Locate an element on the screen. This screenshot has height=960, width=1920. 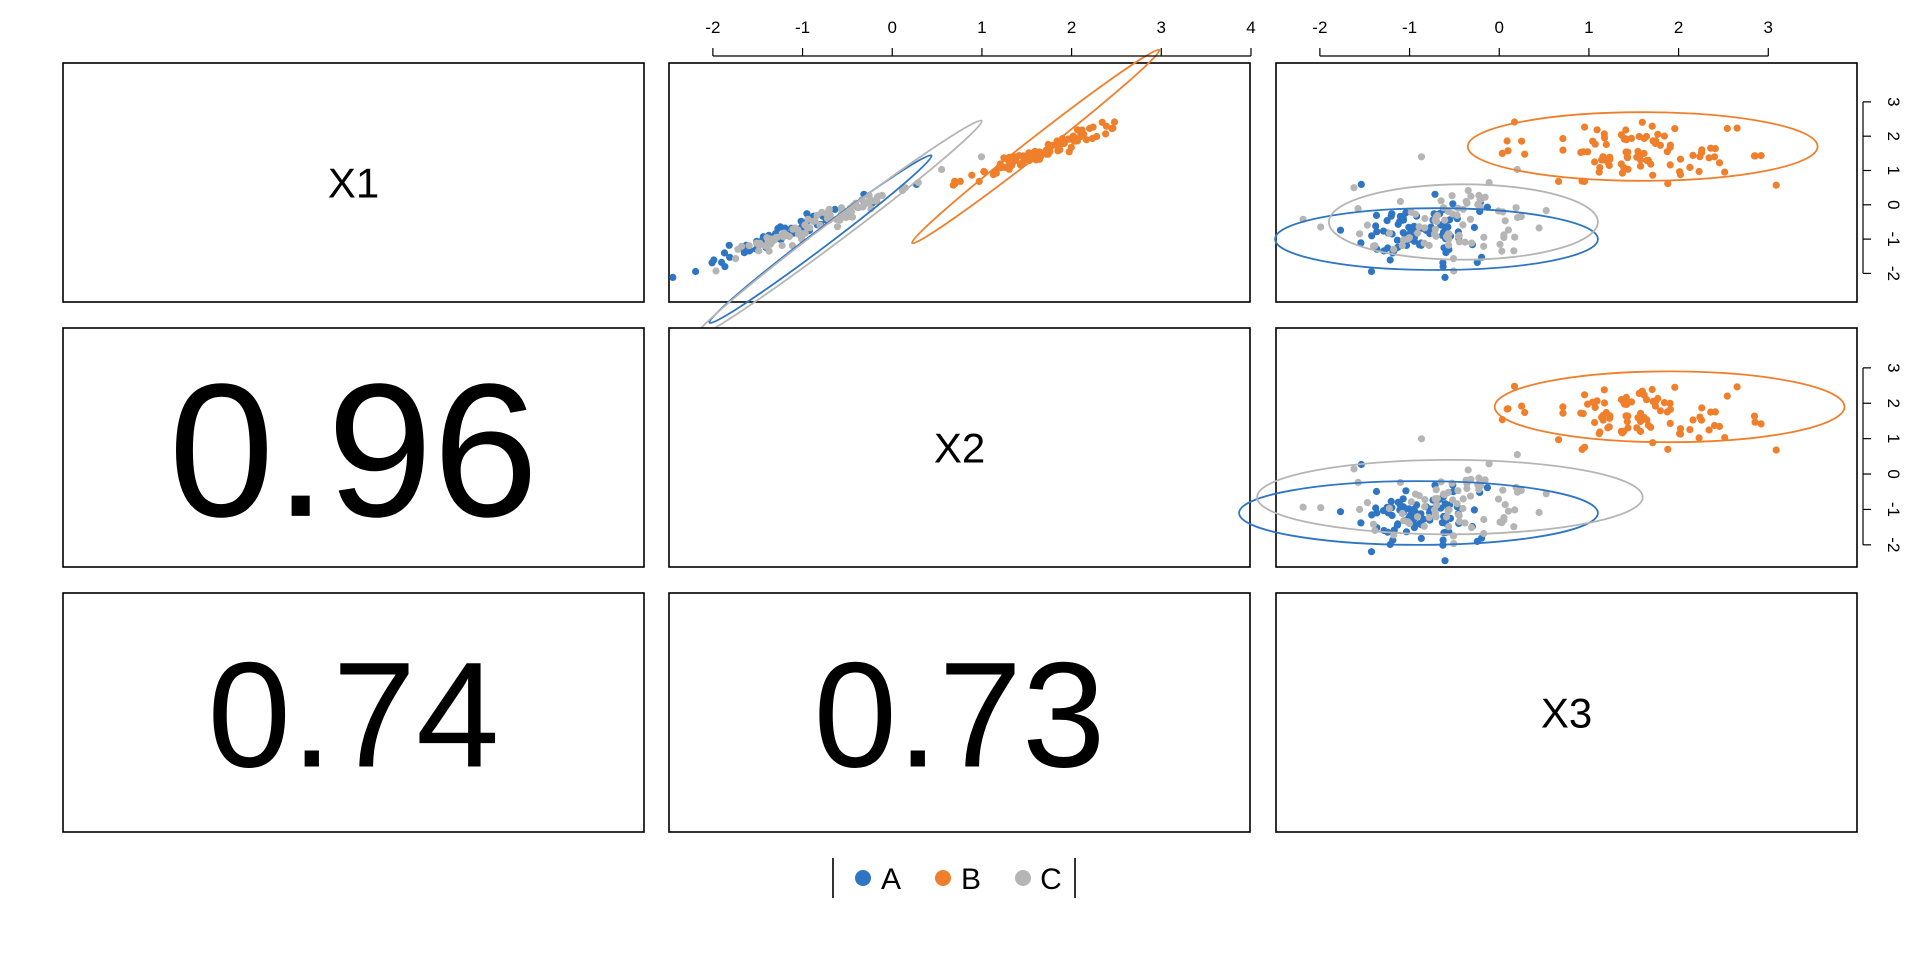
correlation-label: 0.74 is located at coordinates (354, 715).